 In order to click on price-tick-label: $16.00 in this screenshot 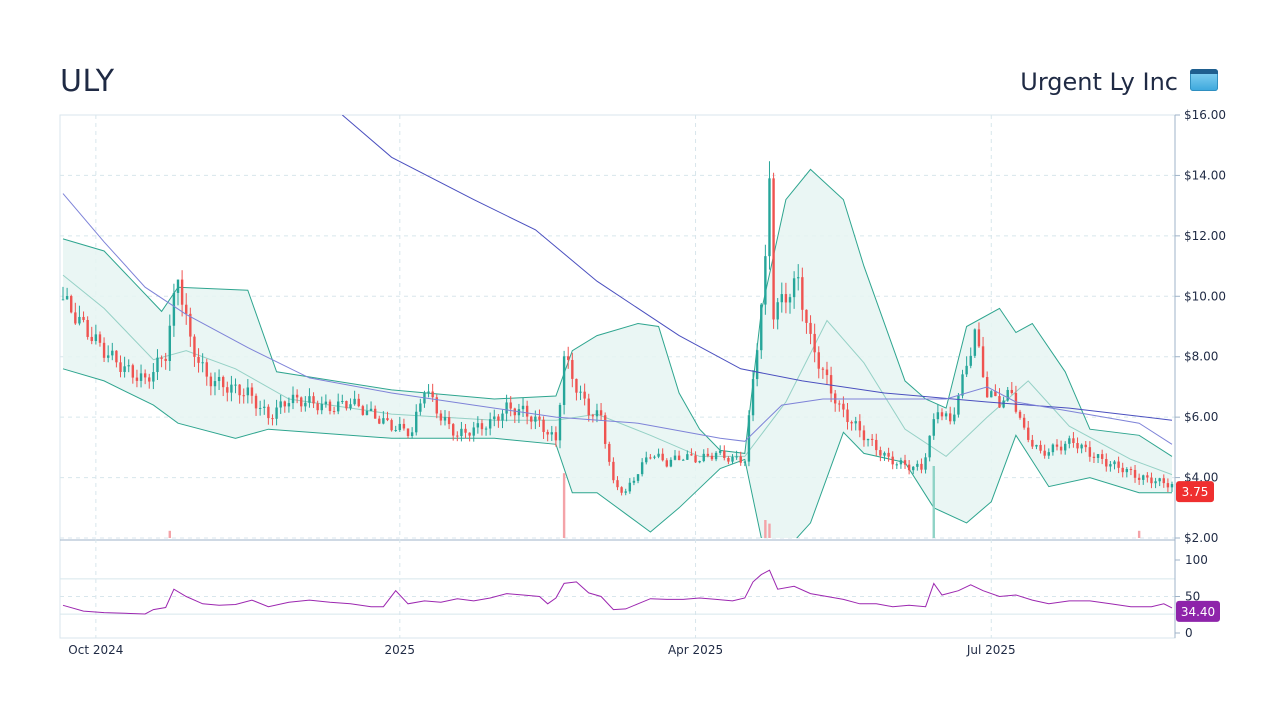, I will do `click(1205, 115)`.